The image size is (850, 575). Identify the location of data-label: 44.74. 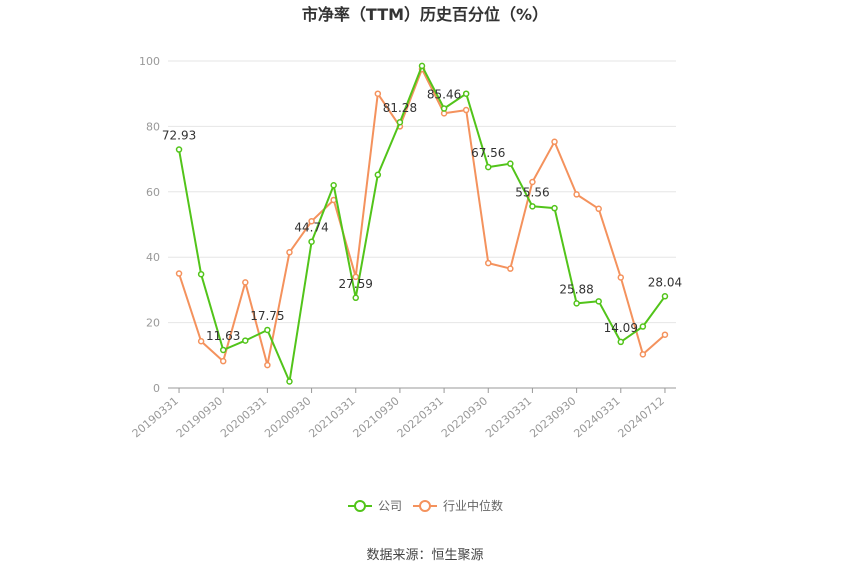
(311, 228).